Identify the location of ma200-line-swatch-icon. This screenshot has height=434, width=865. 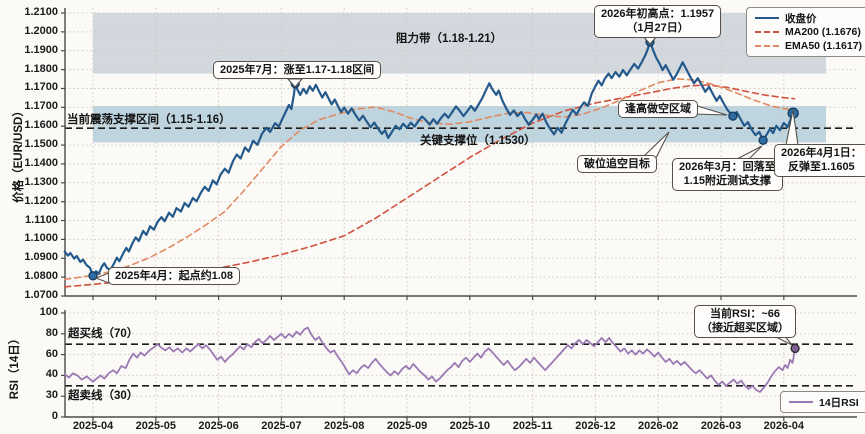
(767, 32).